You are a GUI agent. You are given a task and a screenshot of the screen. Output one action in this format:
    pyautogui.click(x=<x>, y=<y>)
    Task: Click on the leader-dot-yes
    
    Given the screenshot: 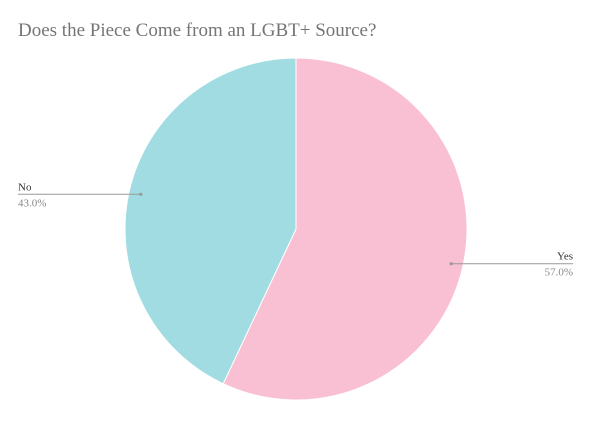 What is the action you would take?
    pyautogui.click(x=451, y=264)
    